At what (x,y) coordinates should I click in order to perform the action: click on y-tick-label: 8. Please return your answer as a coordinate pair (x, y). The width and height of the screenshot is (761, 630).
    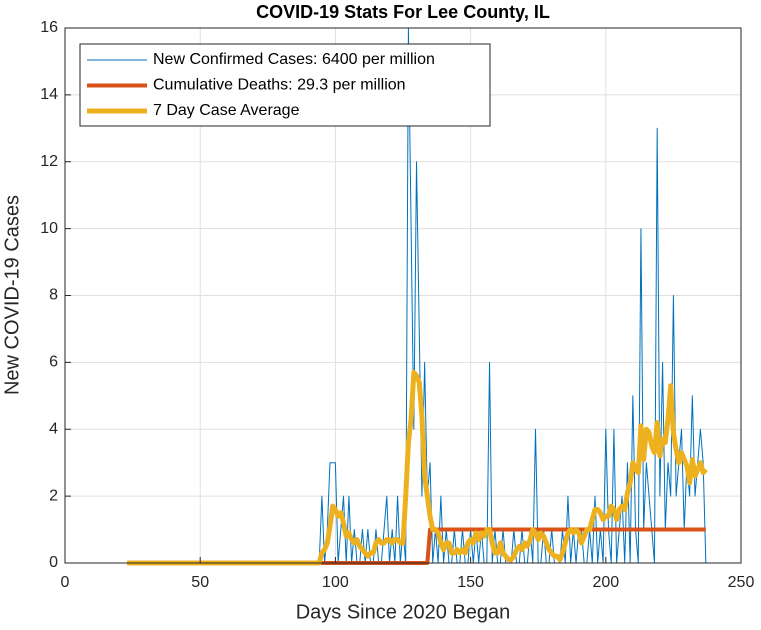
    Looking at the image, I should click on (53, 295).